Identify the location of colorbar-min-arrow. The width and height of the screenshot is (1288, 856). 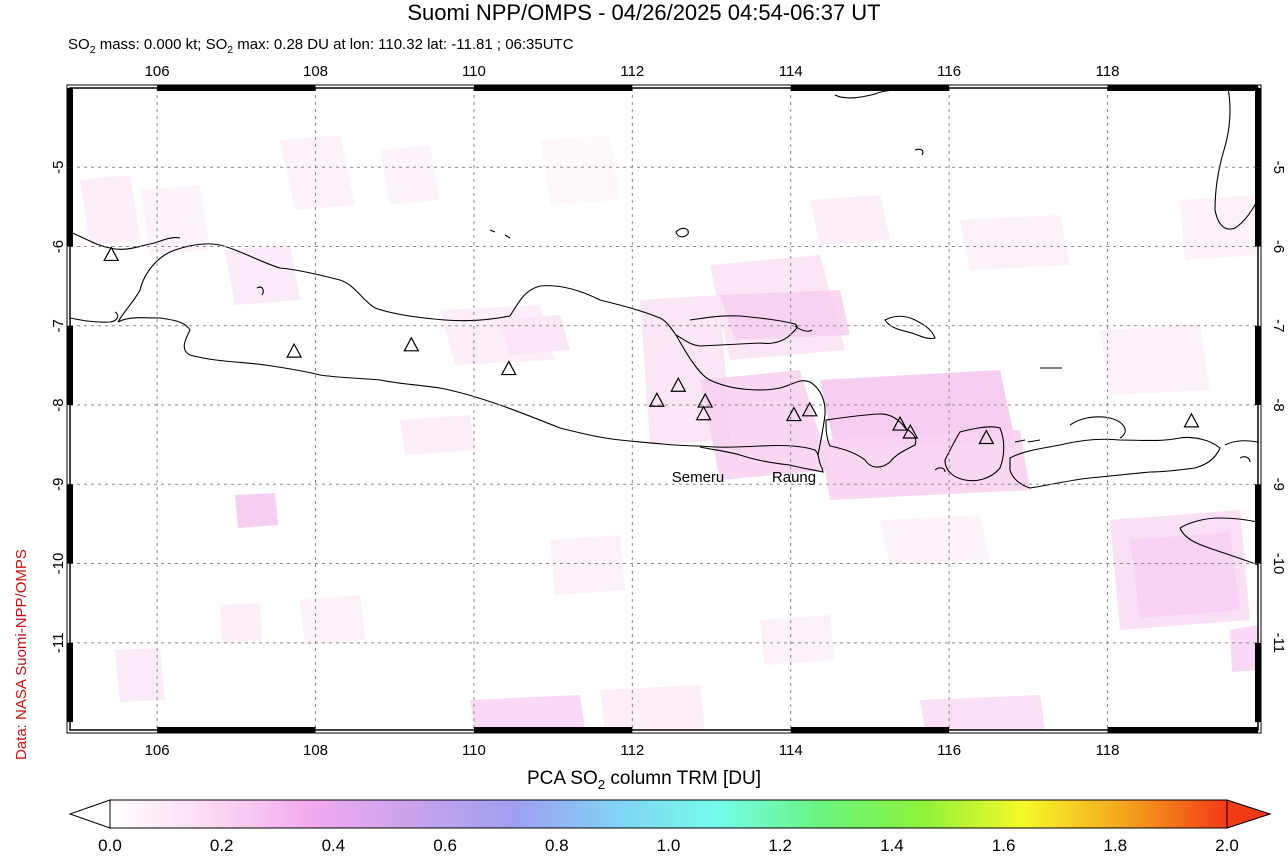
(89, 814).